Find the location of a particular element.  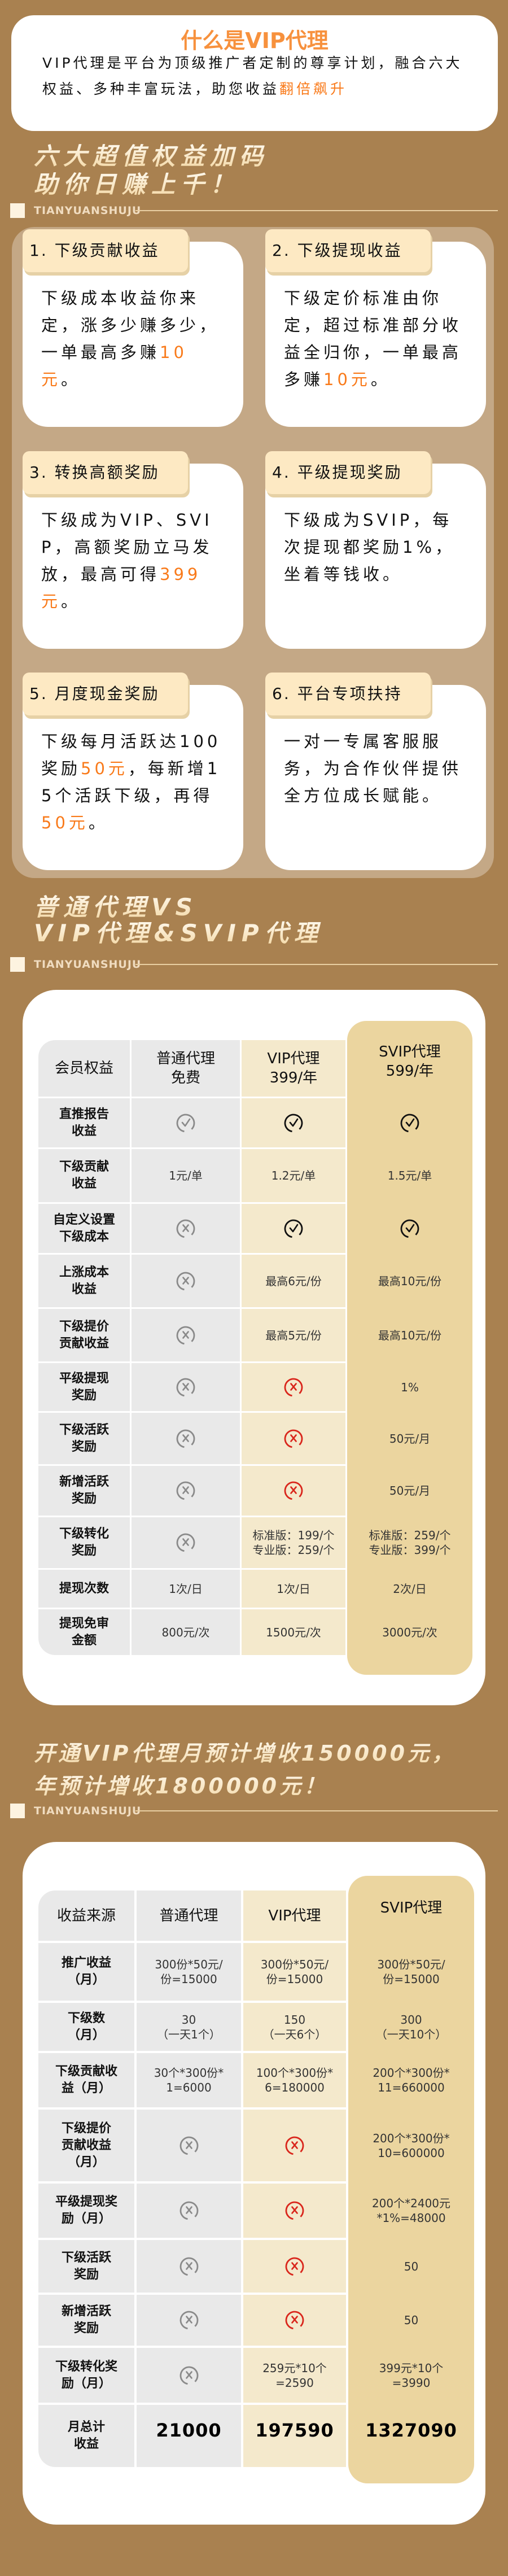

card-body is located at coordinates (133, 335).